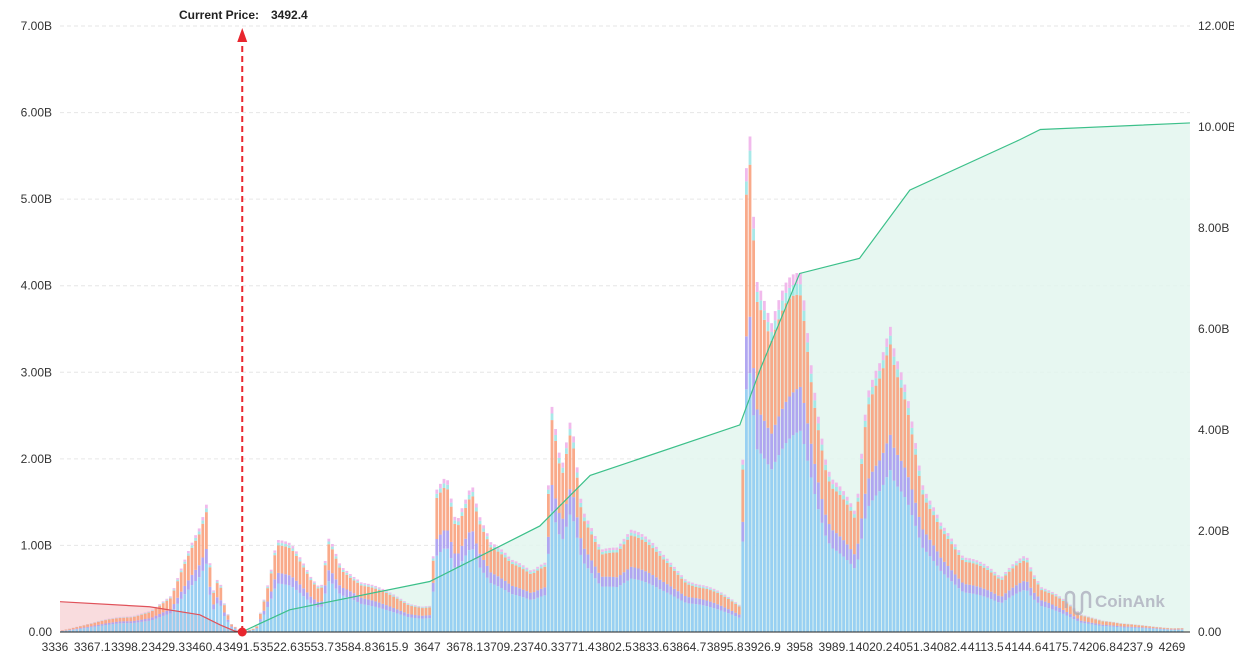 The image size is (1234, 662). What do you see at coordinates (242, 35) in the screenshot?
I see `arrow-up-icon` at bounding box center [242, 35].